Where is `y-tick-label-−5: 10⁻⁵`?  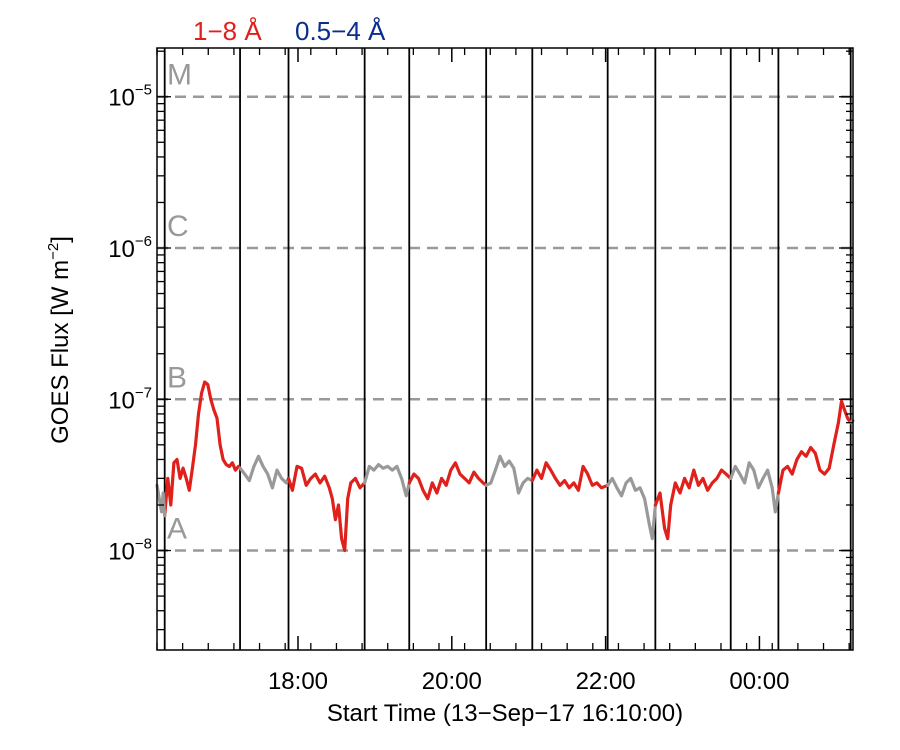
y-tick-label-−5: 10⁻⁵ is located at coordinates (130, 97).